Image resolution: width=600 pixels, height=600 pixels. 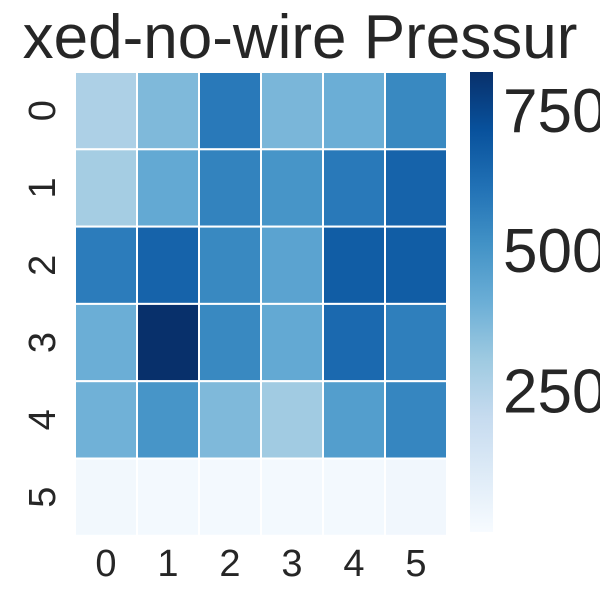 I want to click on y-tick-label: 2, so click(x=43, y=265).